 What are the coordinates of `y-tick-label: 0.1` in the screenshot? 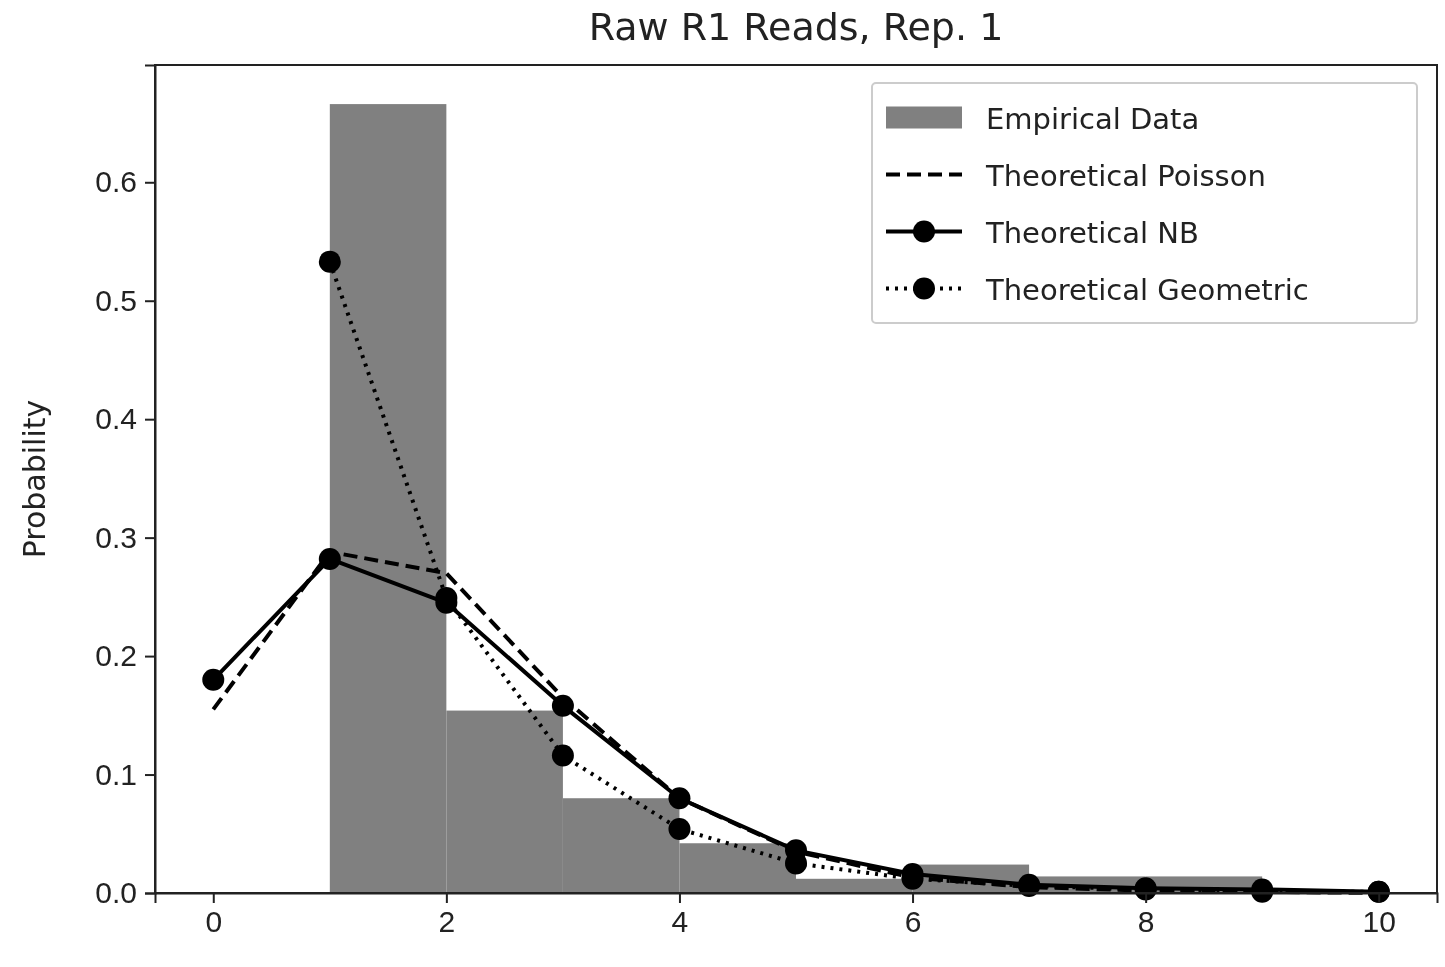 It's located at (116, 774).